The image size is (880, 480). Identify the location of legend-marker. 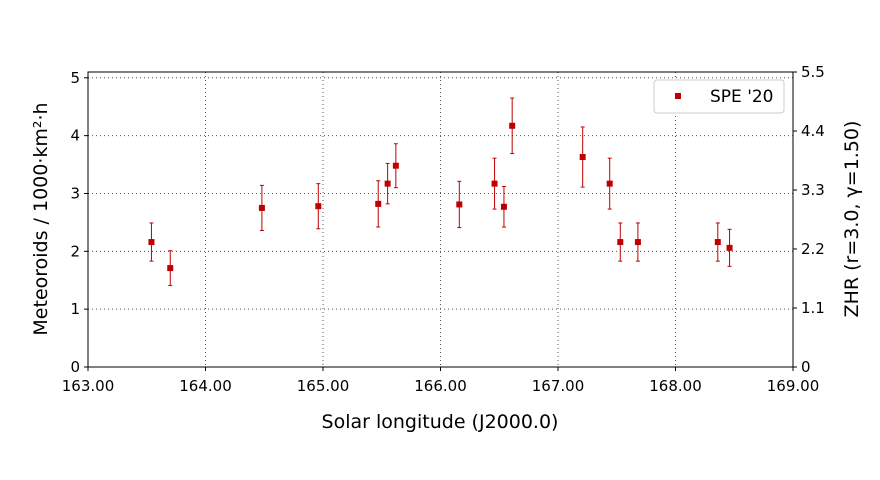
(678, 96).